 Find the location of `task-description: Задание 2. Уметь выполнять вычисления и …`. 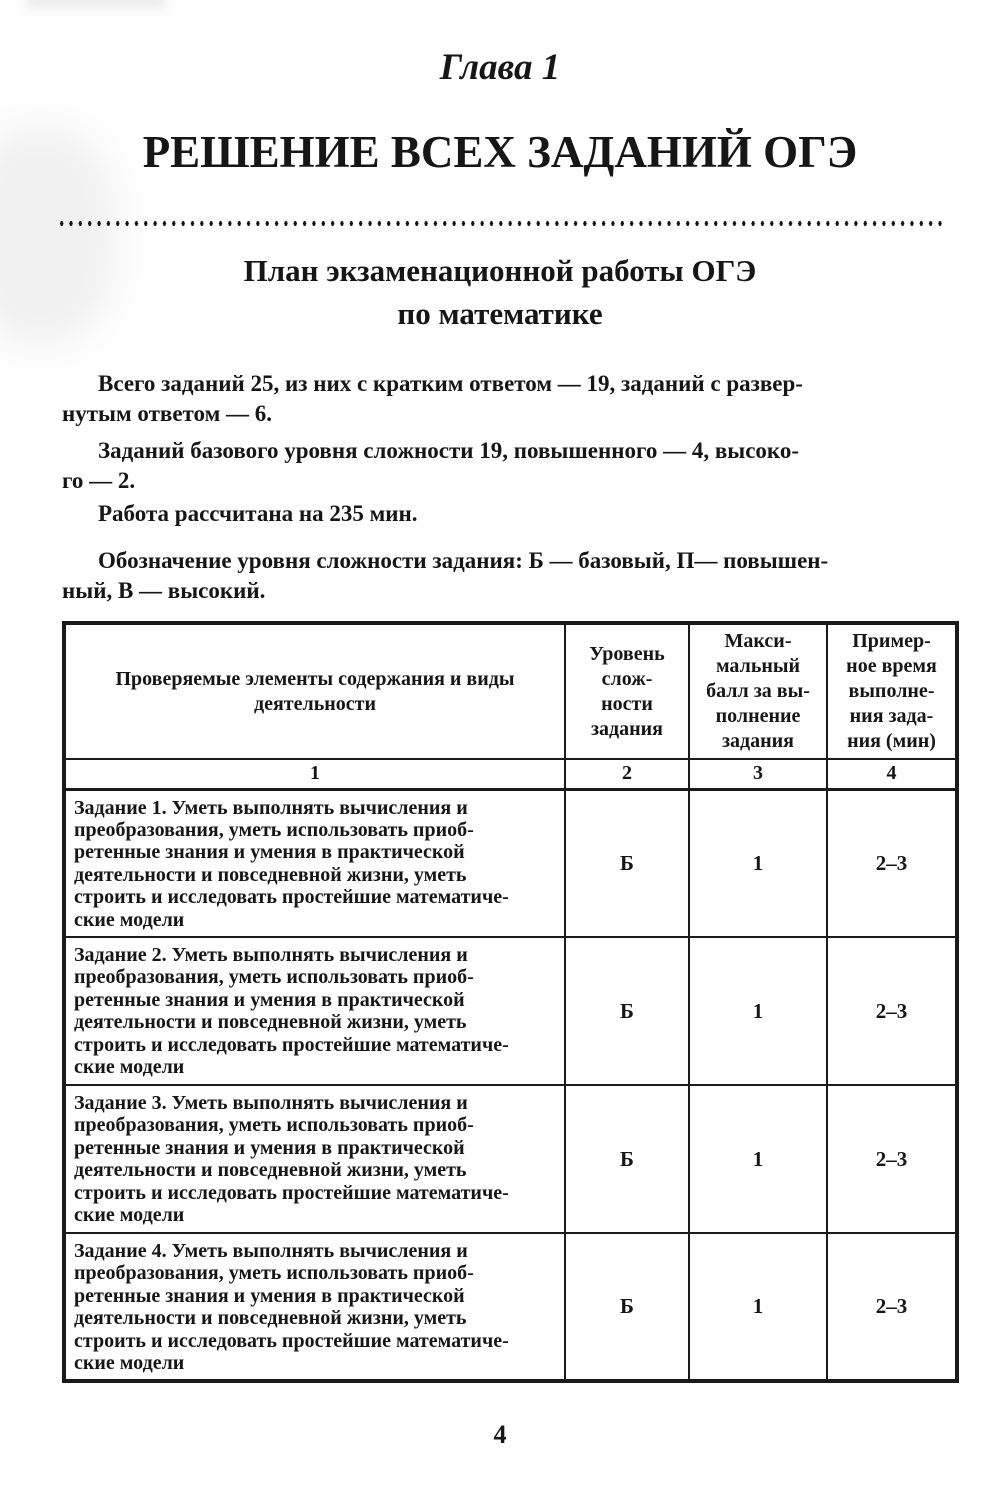

task-description: Задание 2. Уметь выполнять вычисления и … is located at coordinates (314, 1011).